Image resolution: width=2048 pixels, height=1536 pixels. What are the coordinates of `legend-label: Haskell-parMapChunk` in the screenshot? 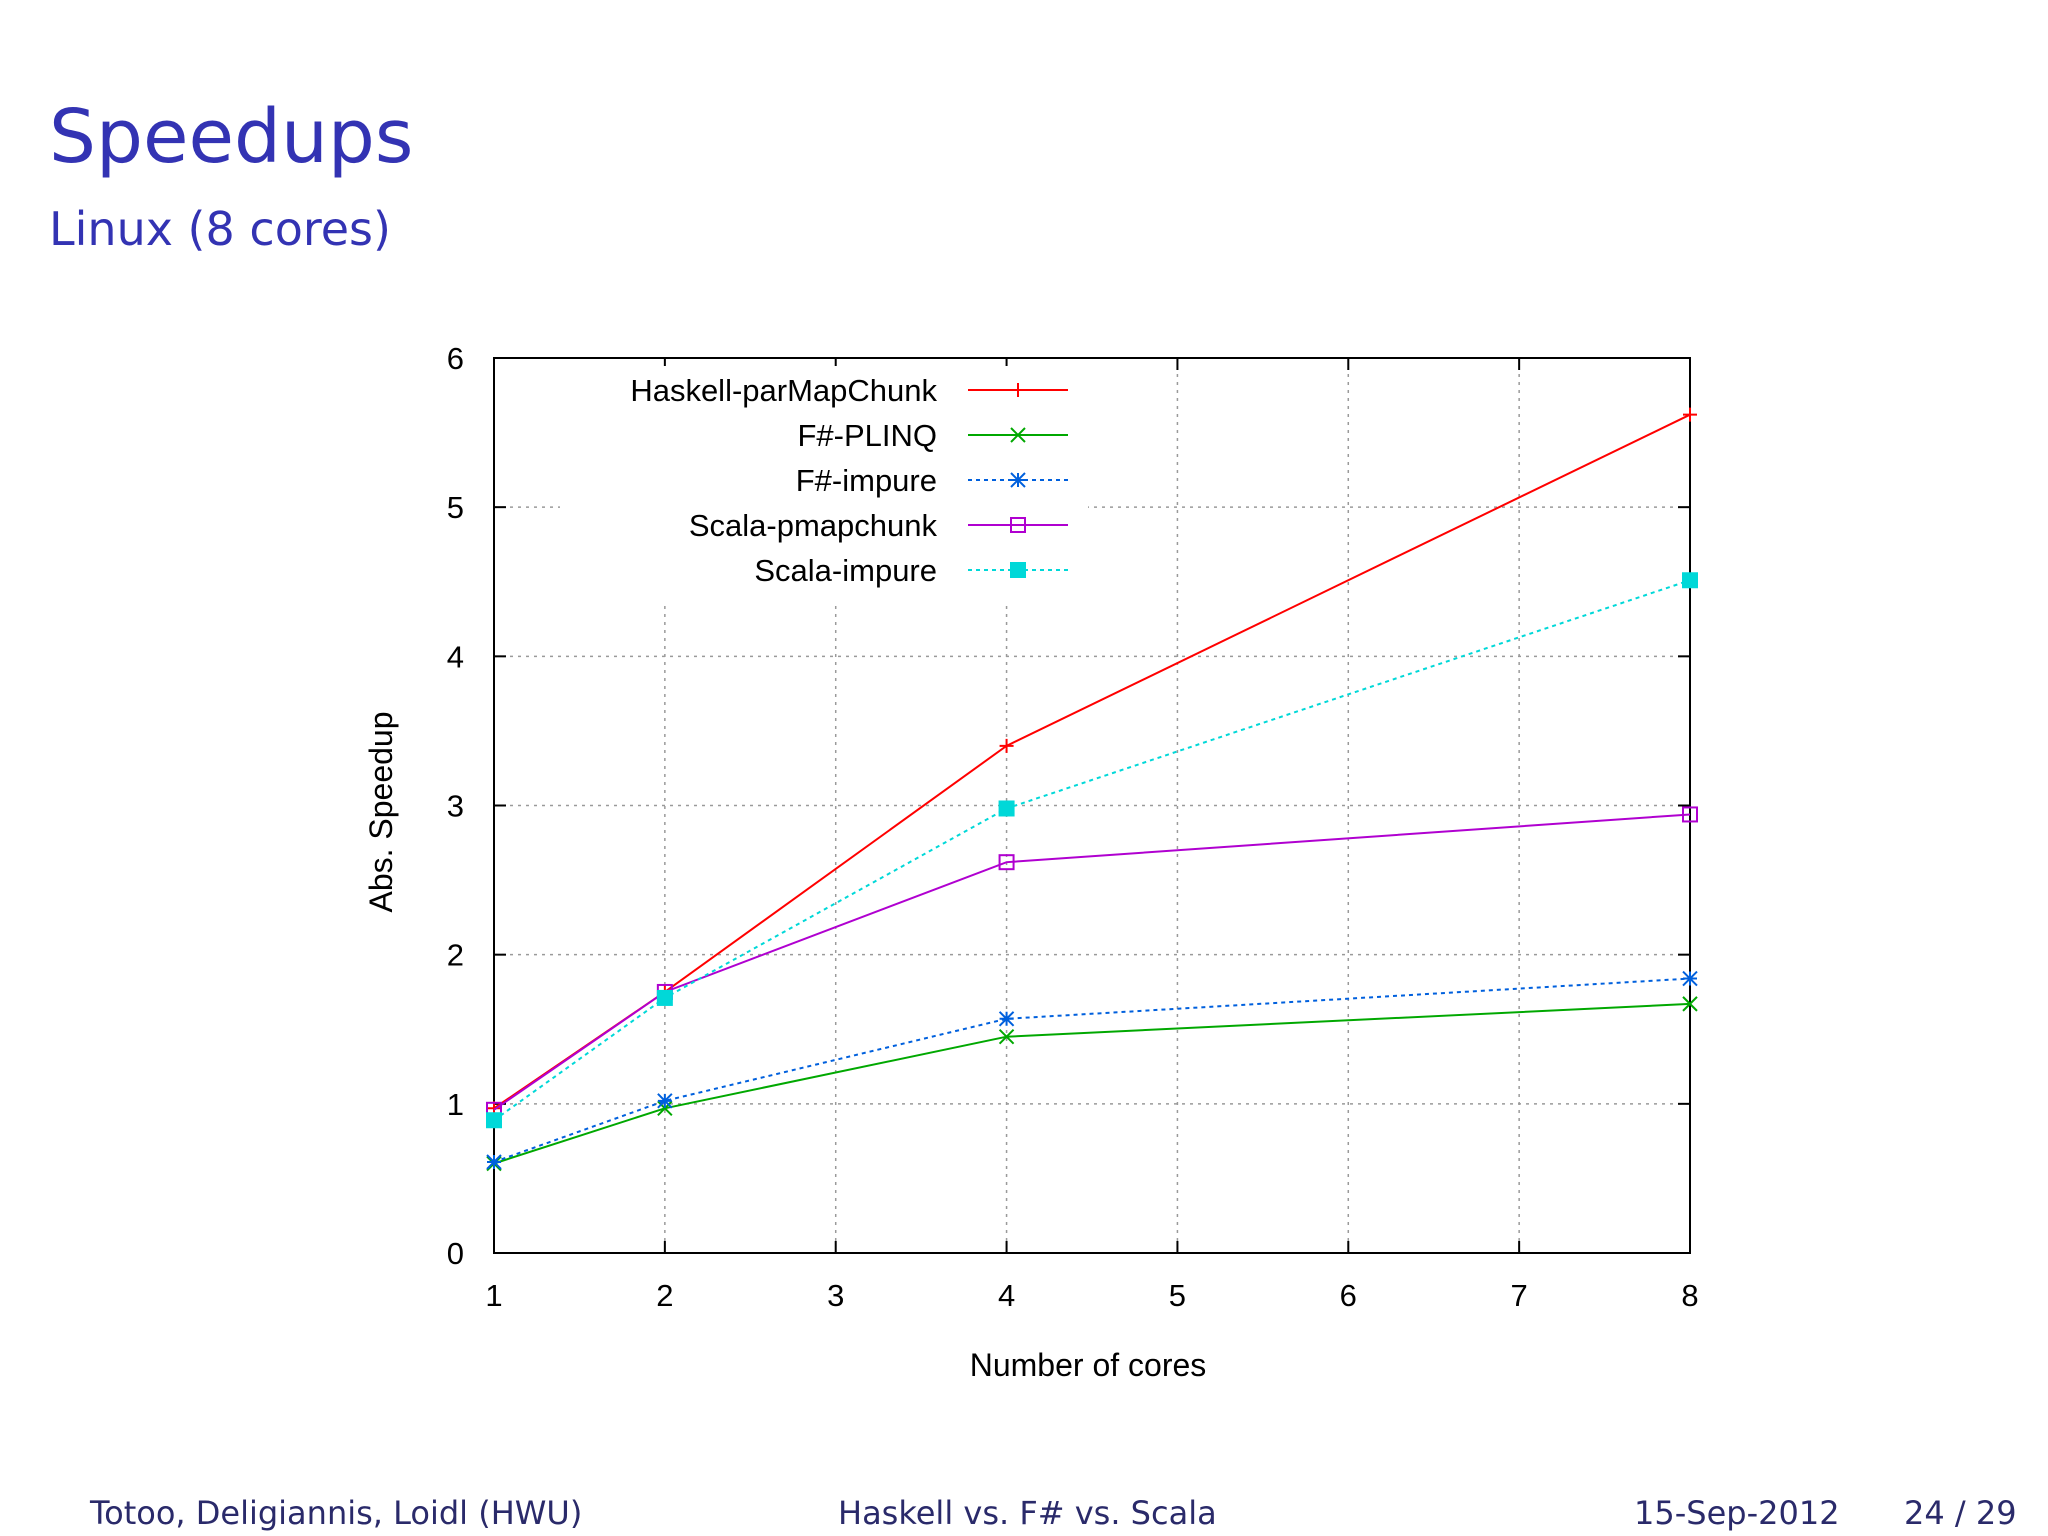 It's located at (783, 390).